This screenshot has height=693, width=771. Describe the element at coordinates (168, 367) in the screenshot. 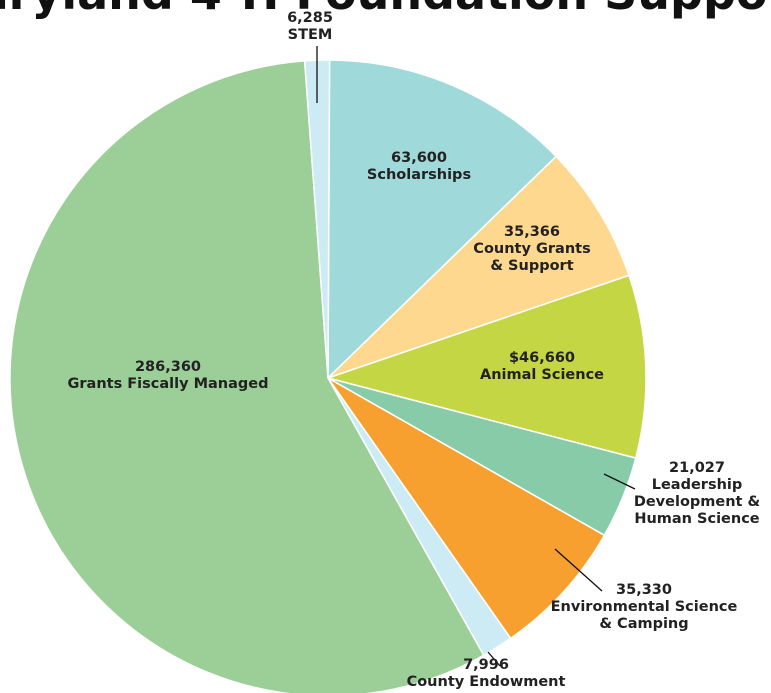

I see `slice-value: 286,360` at that location.